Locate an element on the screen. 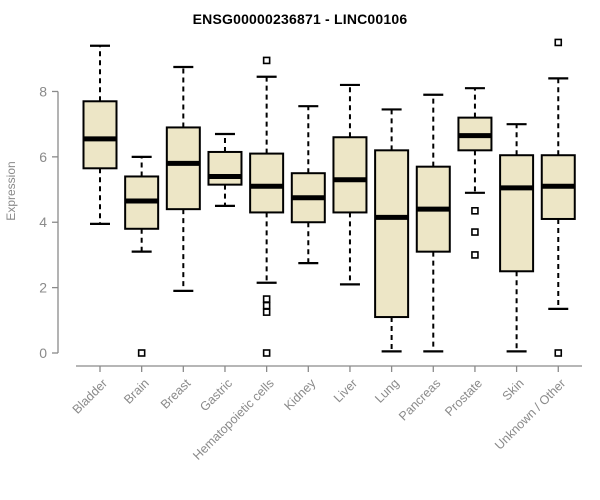  y-tick-label: 4 is located at coordinates (43, 222).